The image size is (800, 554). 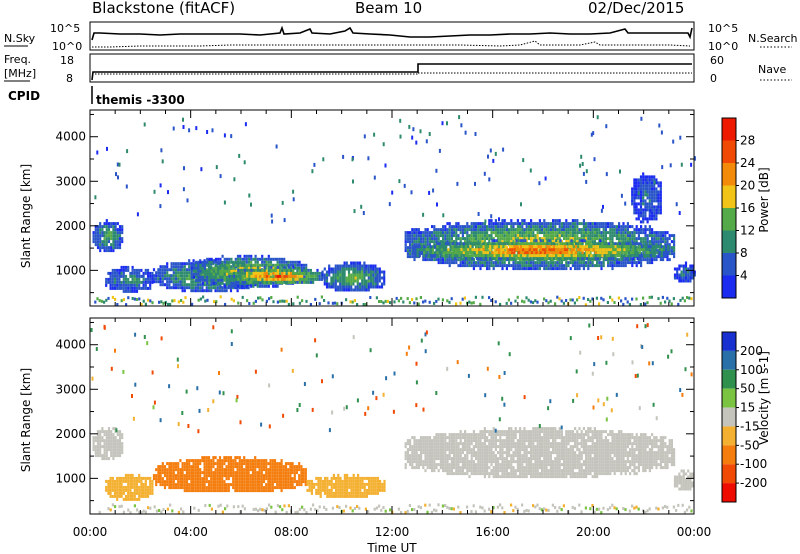 What do you see at coordinates (388, 8) in the screenshot?
I see `beam-title: Beam 10` at bounding box center [388, 8].